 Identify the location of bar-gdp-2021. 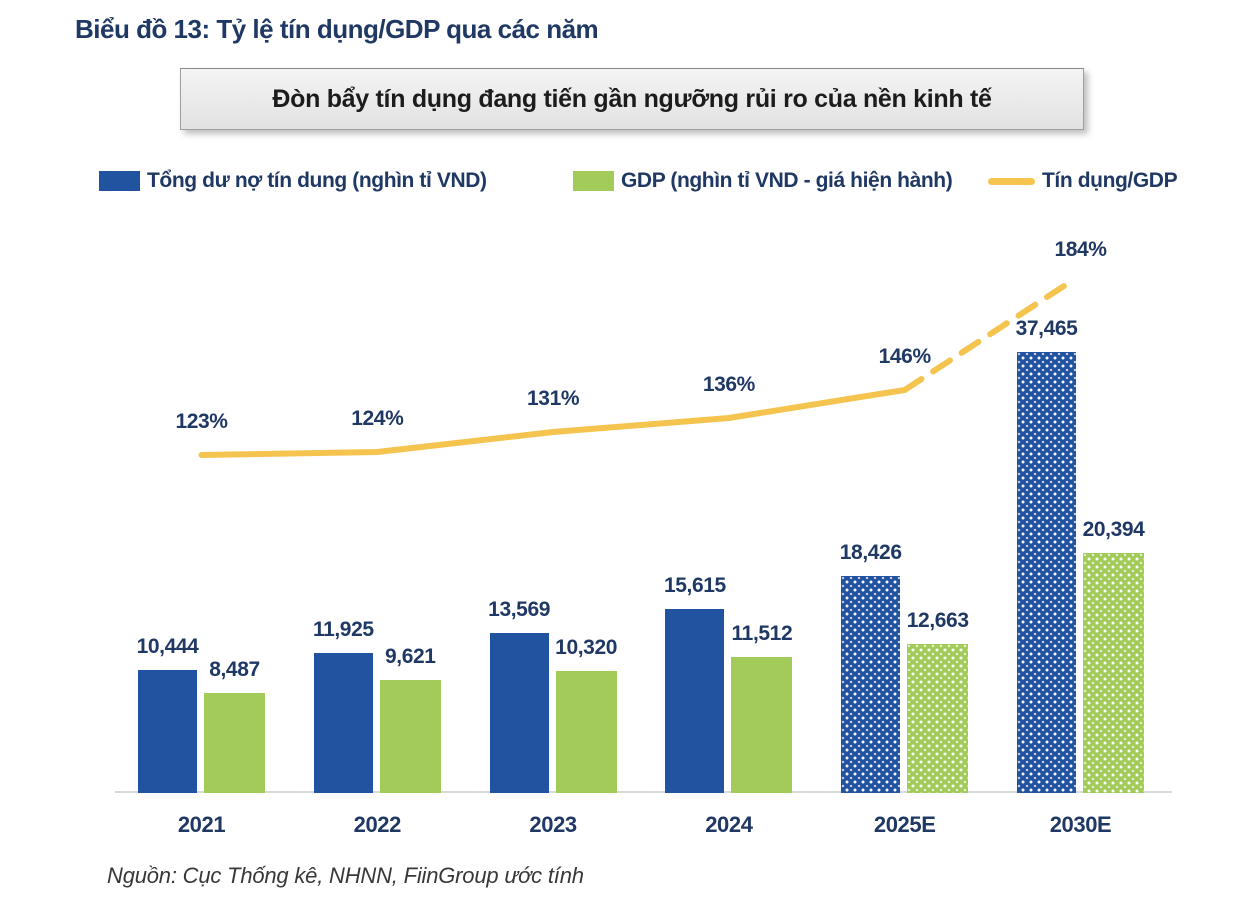
(234, 743).